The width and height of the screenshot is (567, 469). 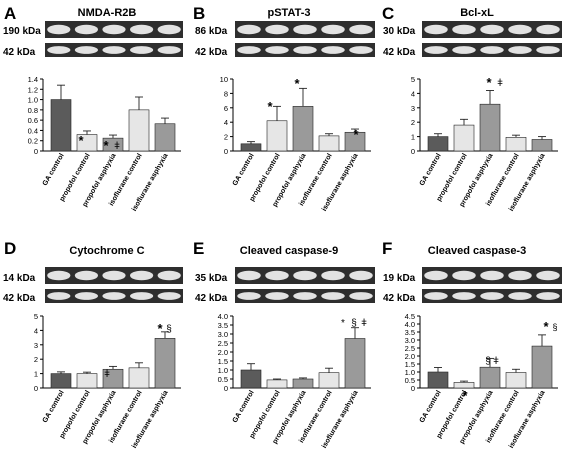 I want to click on blot-label-actin-f: 42 kDa, so click(x=399, y=298).